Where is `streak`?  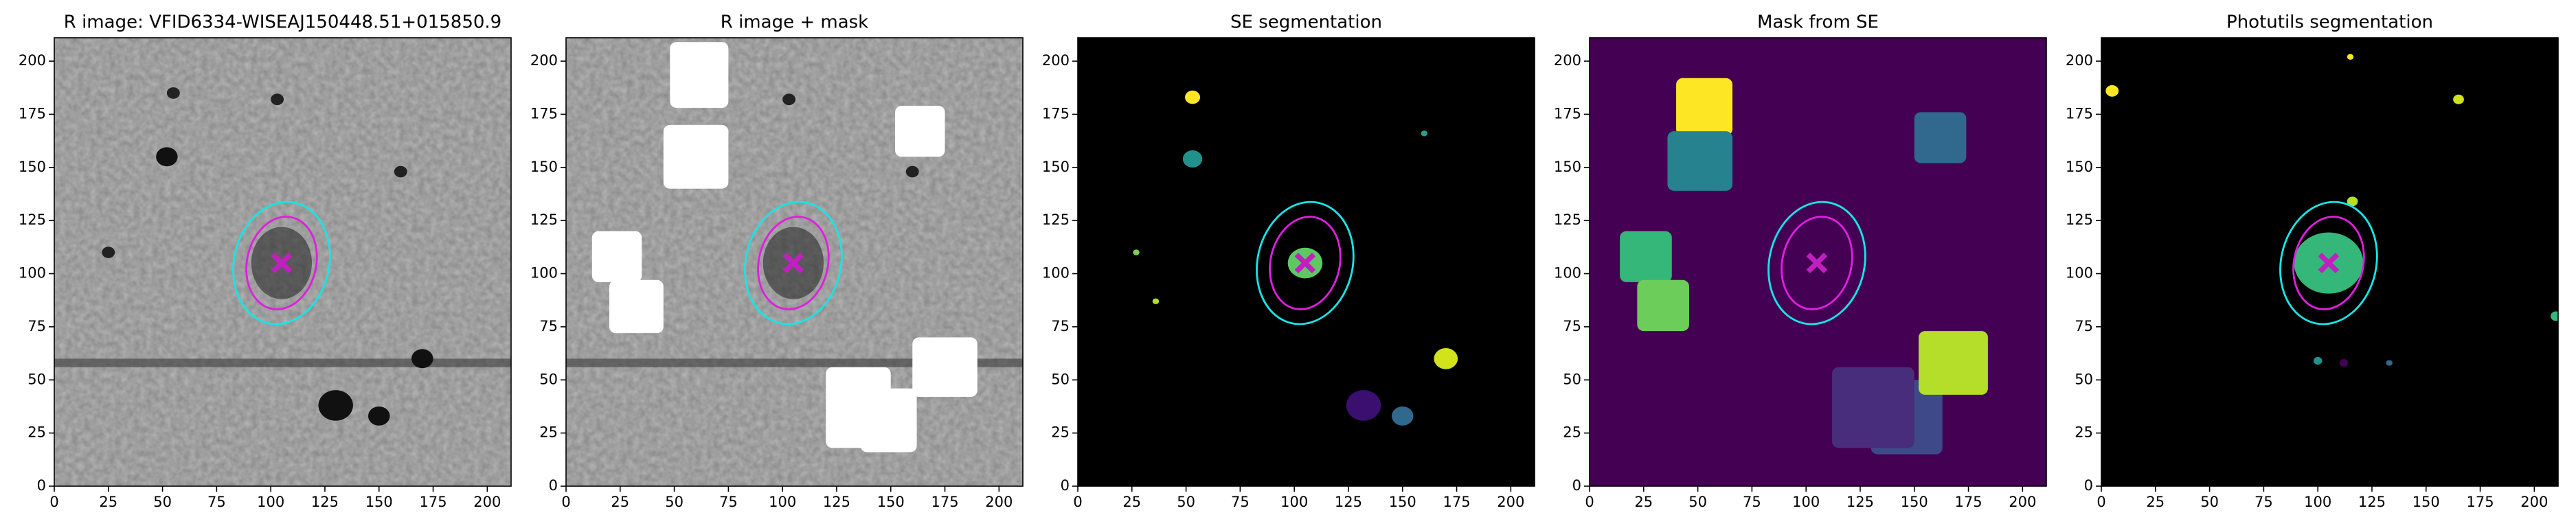
streak is located at coordinates (282, 362).